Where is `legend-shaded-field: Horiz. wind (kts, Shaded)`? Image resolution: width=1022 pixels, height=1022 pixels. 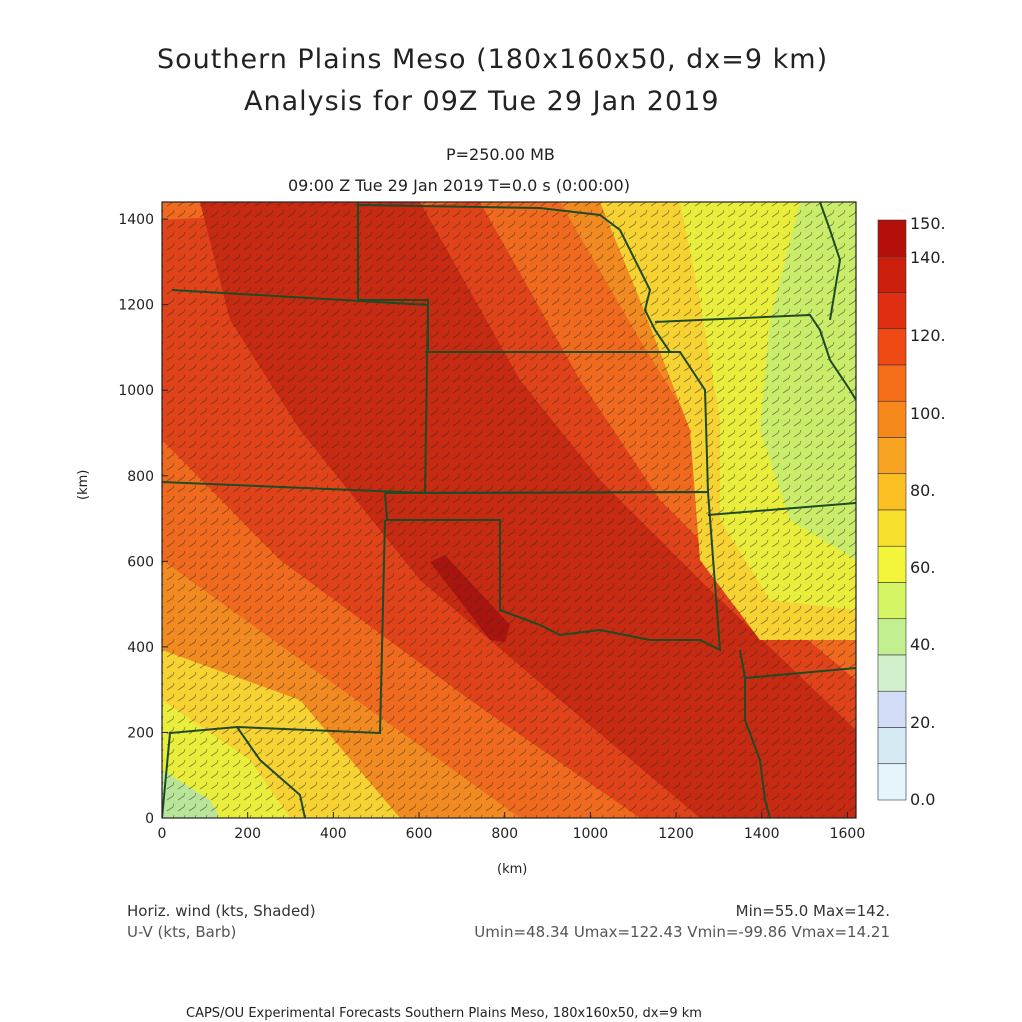 legend-shaded-field: Horiz. wind (kts, Shaded) is located at coordinates (221, 911).